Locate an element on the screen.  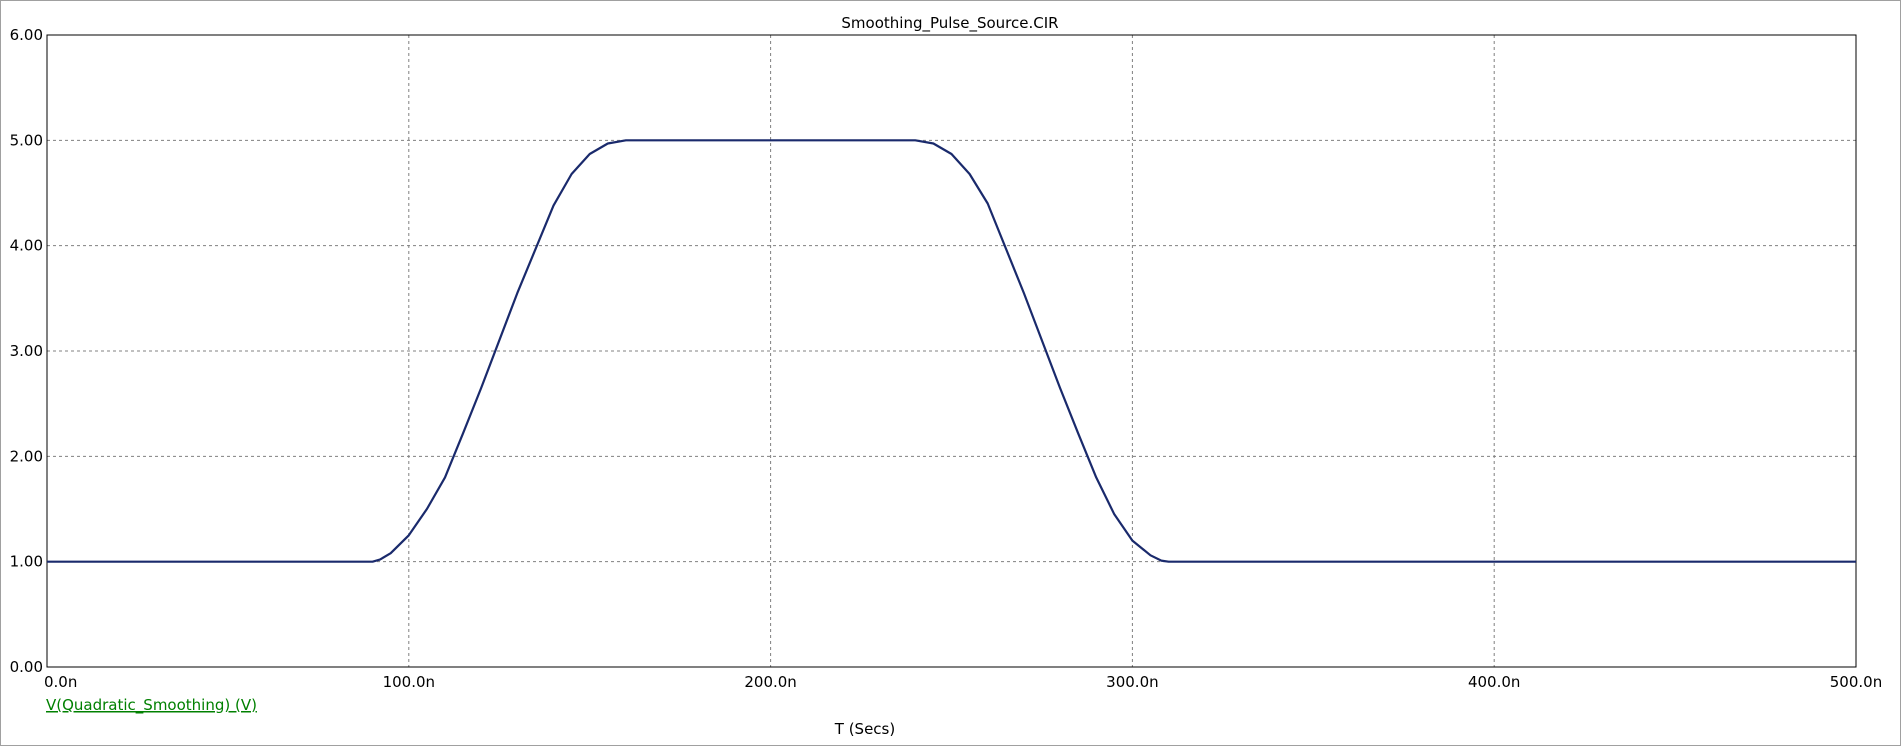
y-tick-label: 3.00 is located at coordinates (26, 351).